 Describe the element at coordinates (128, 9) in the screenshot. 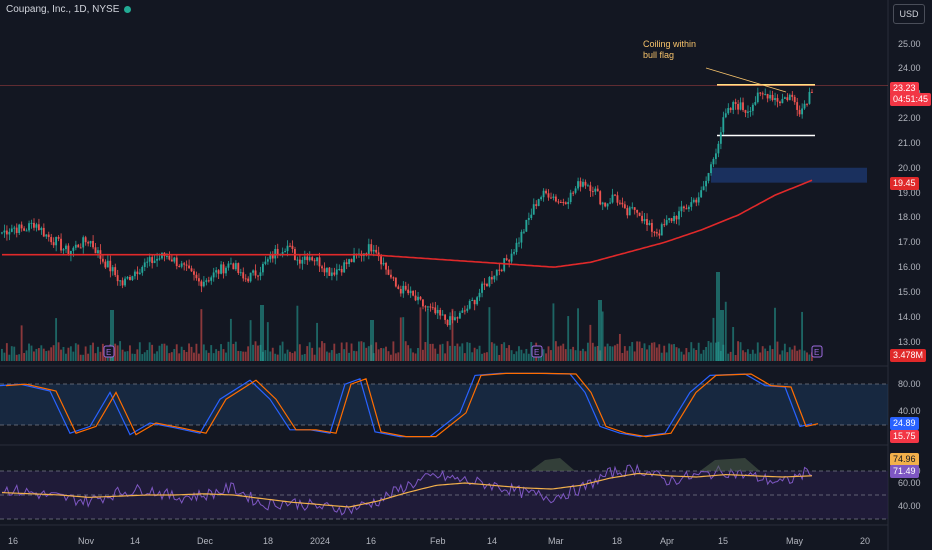

I see `market-status-dot` at that location.